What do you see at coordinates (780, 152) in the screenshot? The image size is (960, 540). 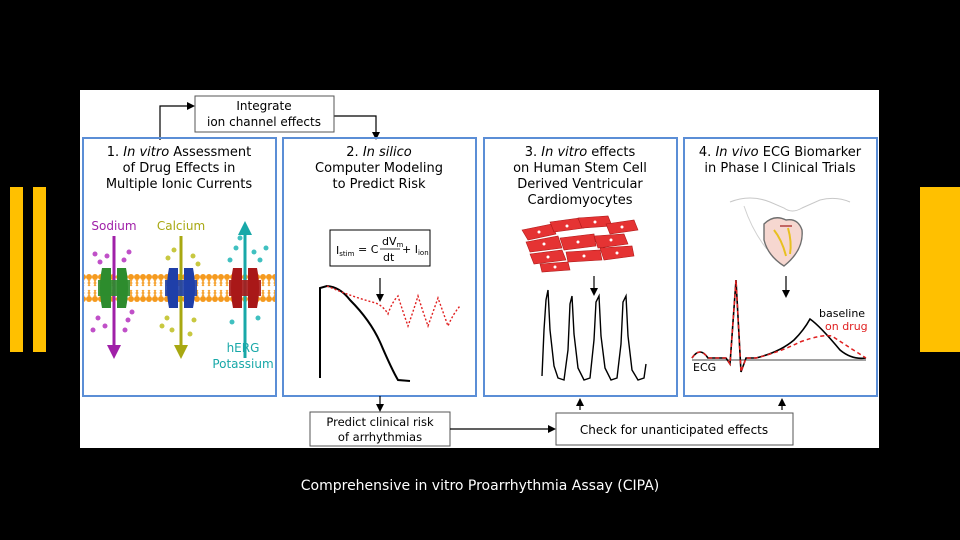 I see `panel-4-title-line1: 4. In vivo ECG Biomarker` at bounding box center [780, 152].